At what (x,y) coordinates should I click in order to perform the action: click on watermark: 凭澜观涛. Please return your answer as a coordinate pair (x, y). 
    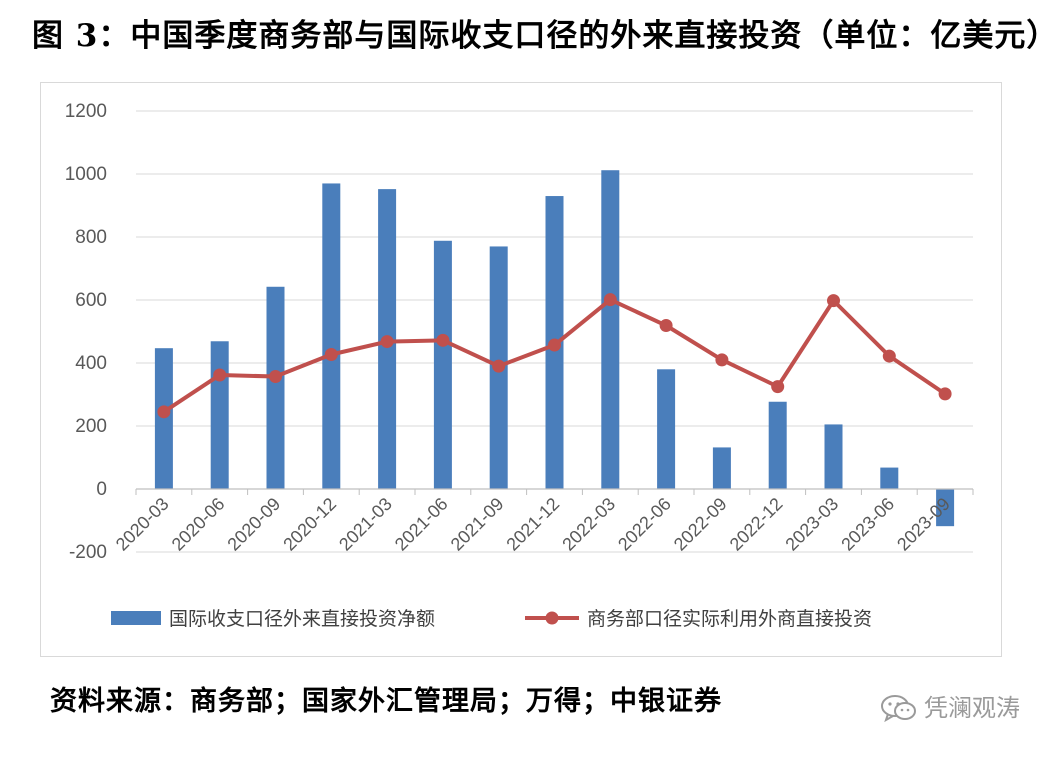
    Looking at the image, I should click on (950, 708).